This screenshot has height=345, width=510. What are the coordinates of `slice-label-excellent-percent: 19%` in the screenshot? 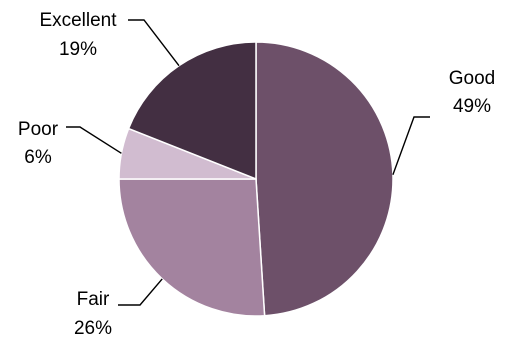 It's located at (78, 49).